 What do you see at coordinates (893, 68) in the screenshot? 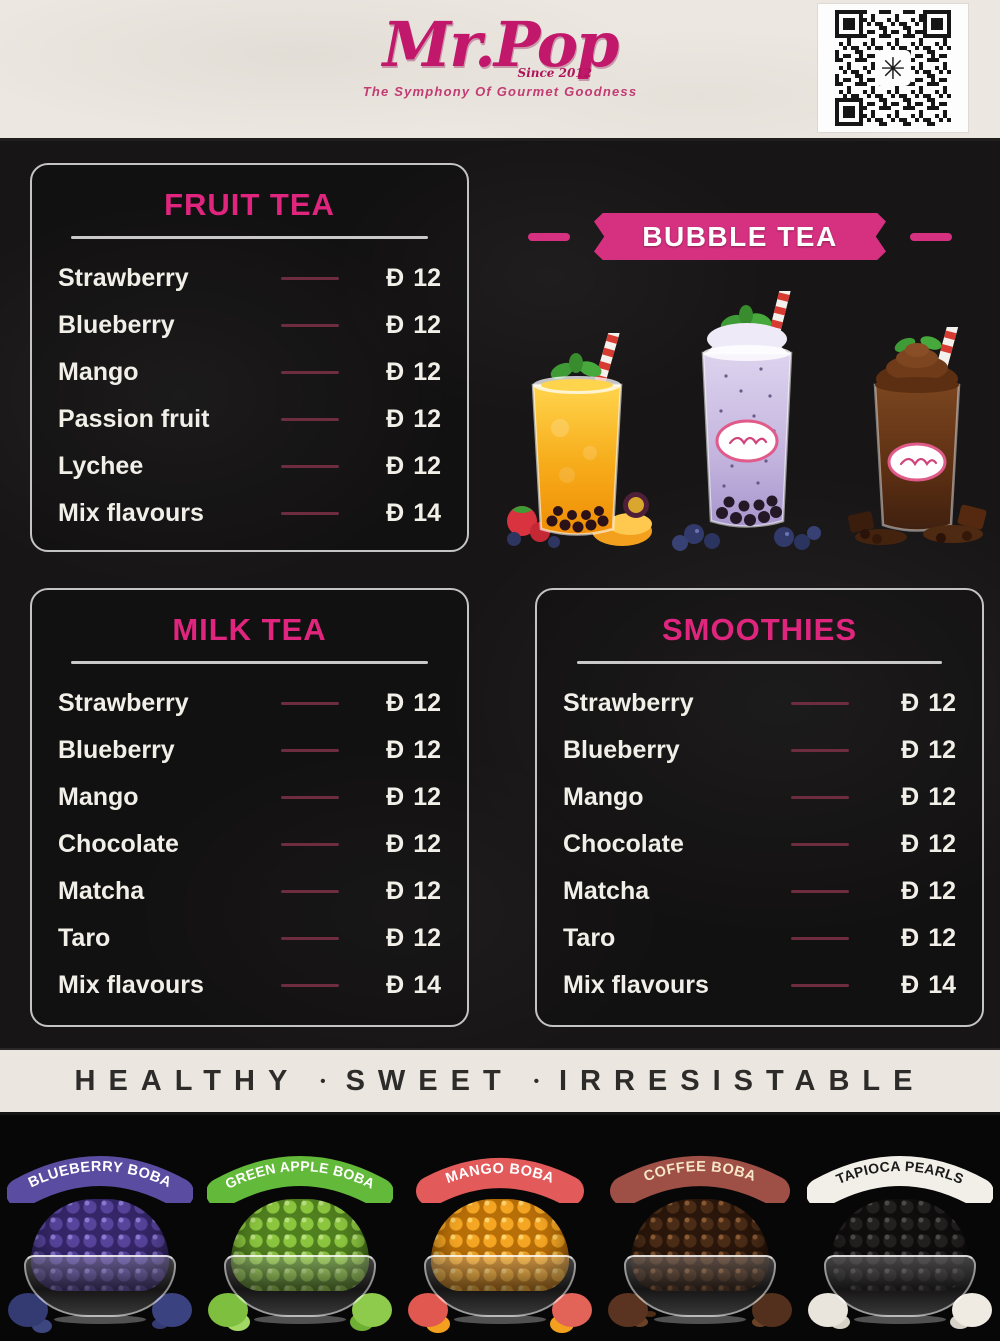
I see `qr-code-image: ✳` at bounding box center [893, 68].